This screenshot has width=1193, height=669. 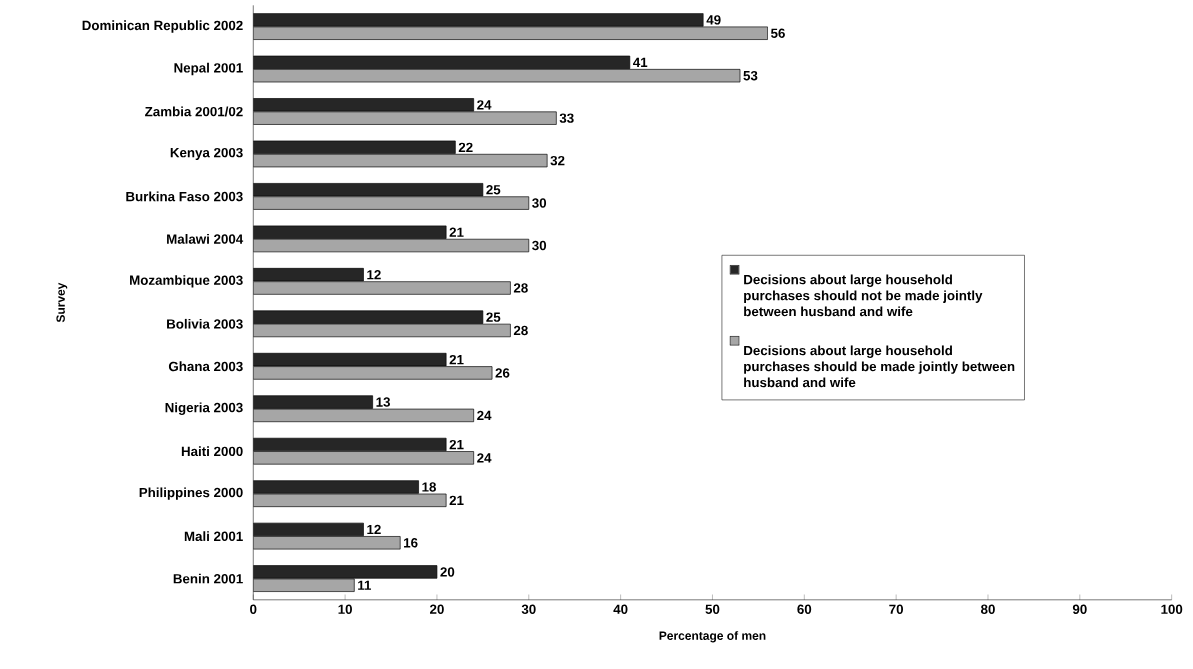 What do you see at coordinates (502, 373) in the screenshot?
I see `data-label: 26` at bounding box center [502, 373].